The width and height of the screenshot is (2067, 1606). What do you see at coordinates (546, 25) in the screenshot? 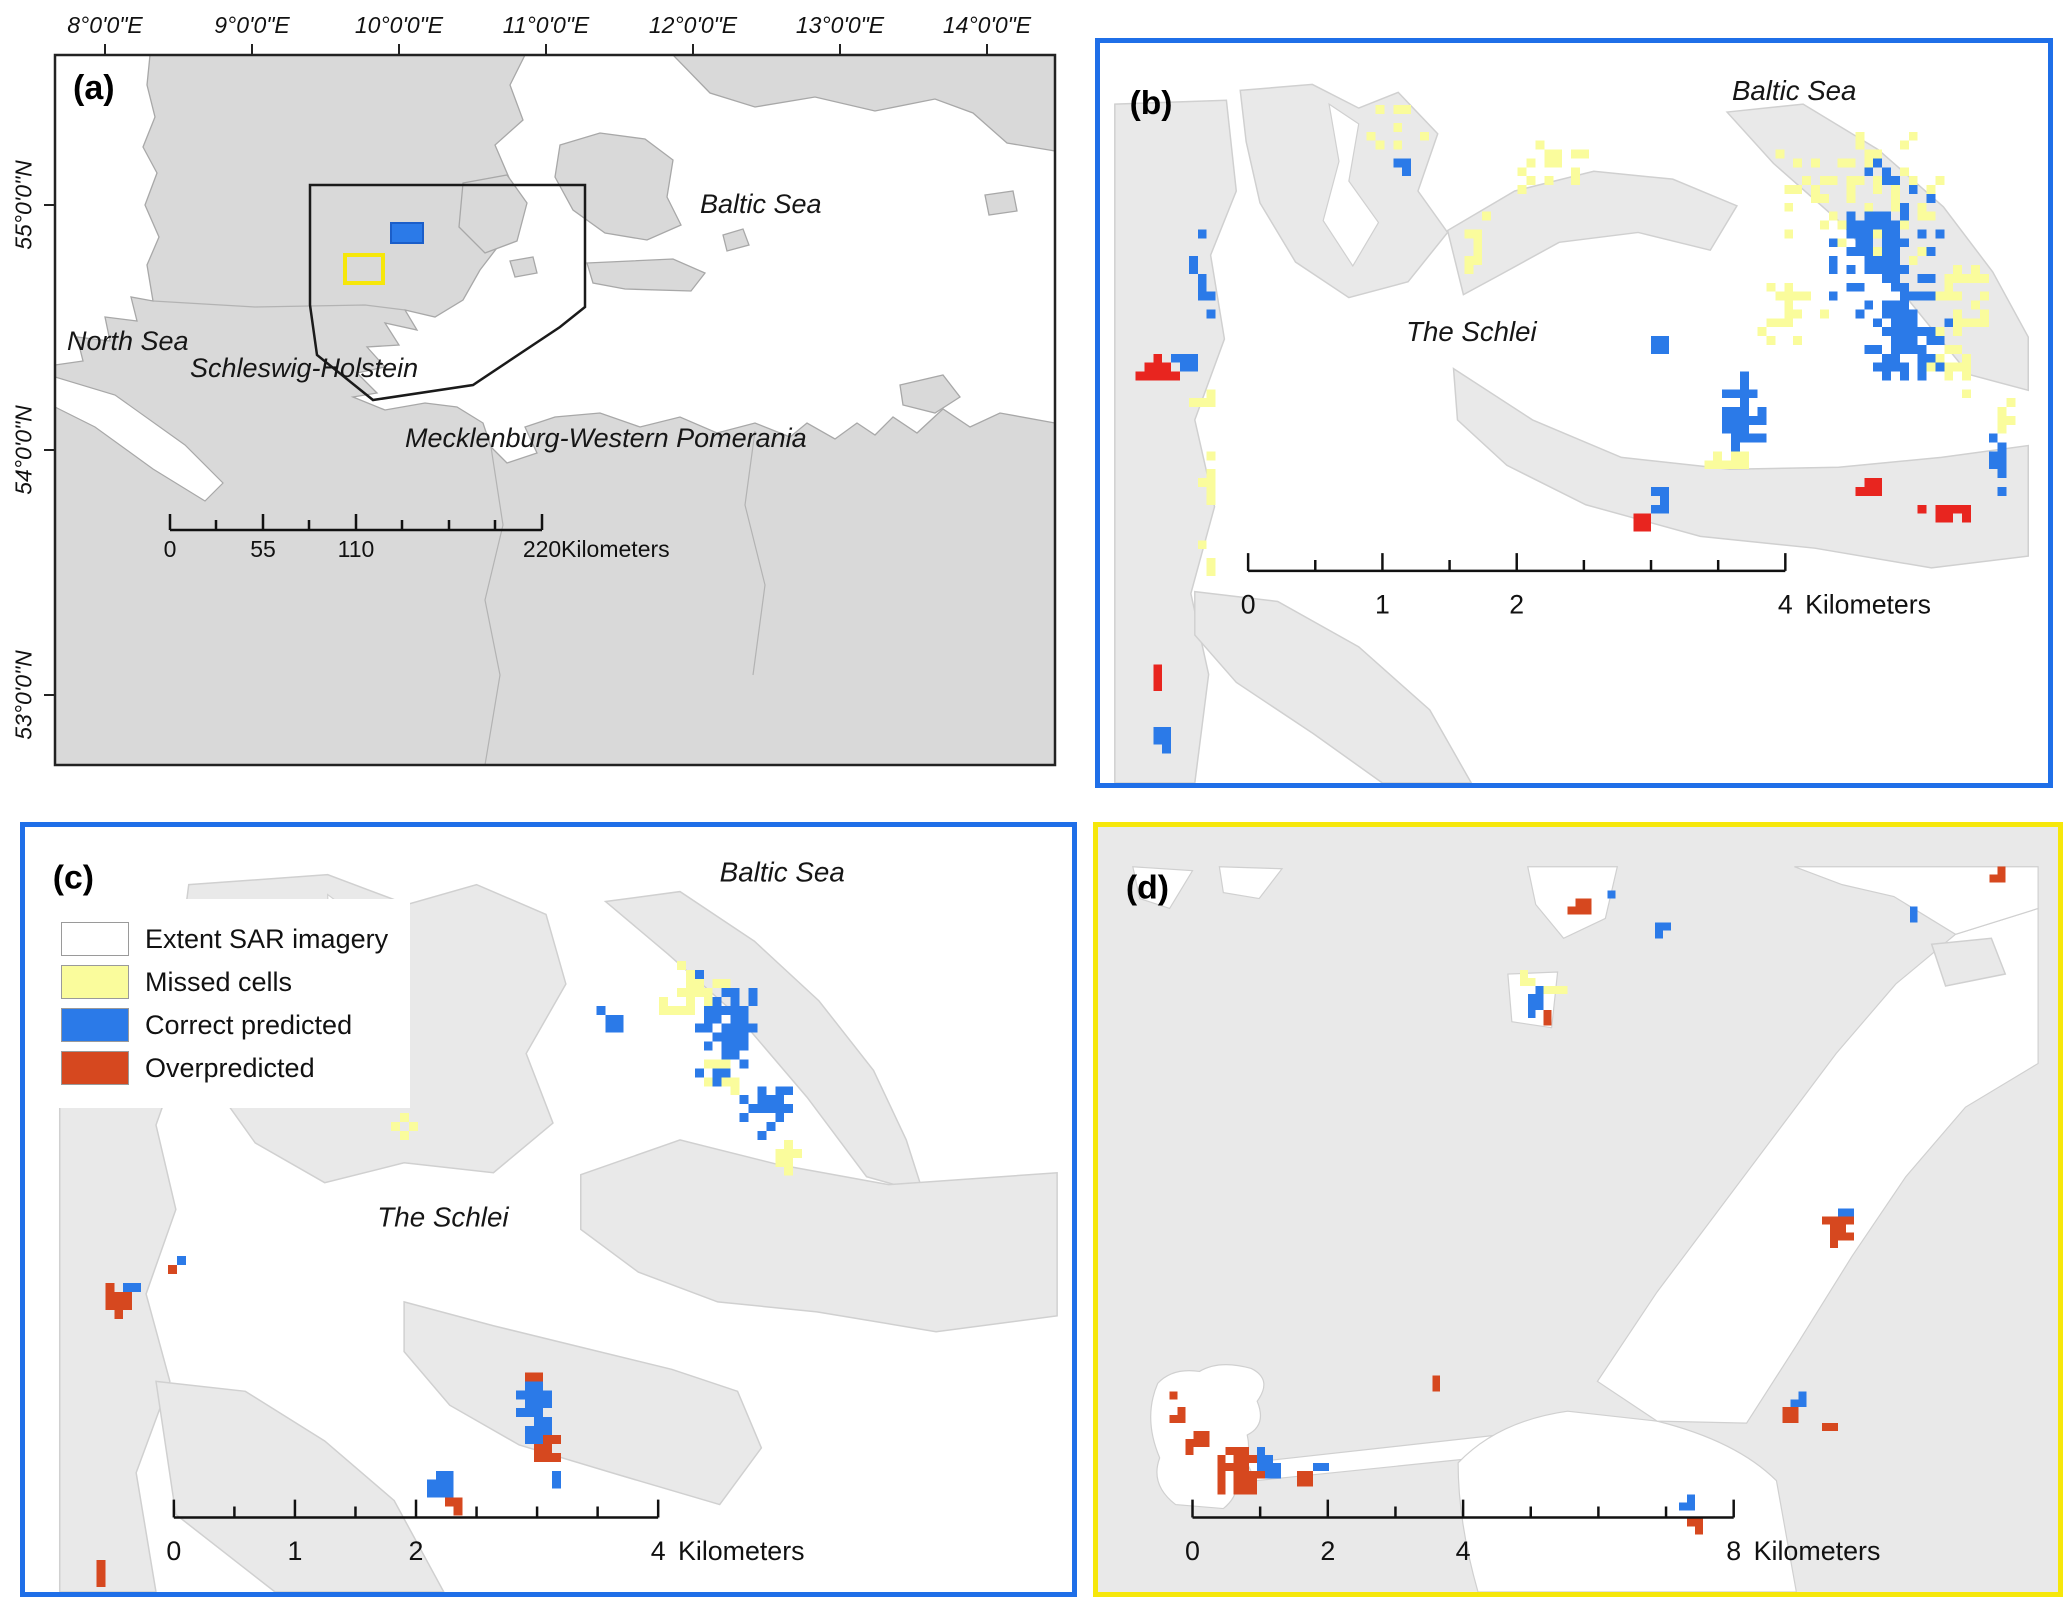
I see `x-tick-label: 11°0'0"E` at bounding box center [546, 25].